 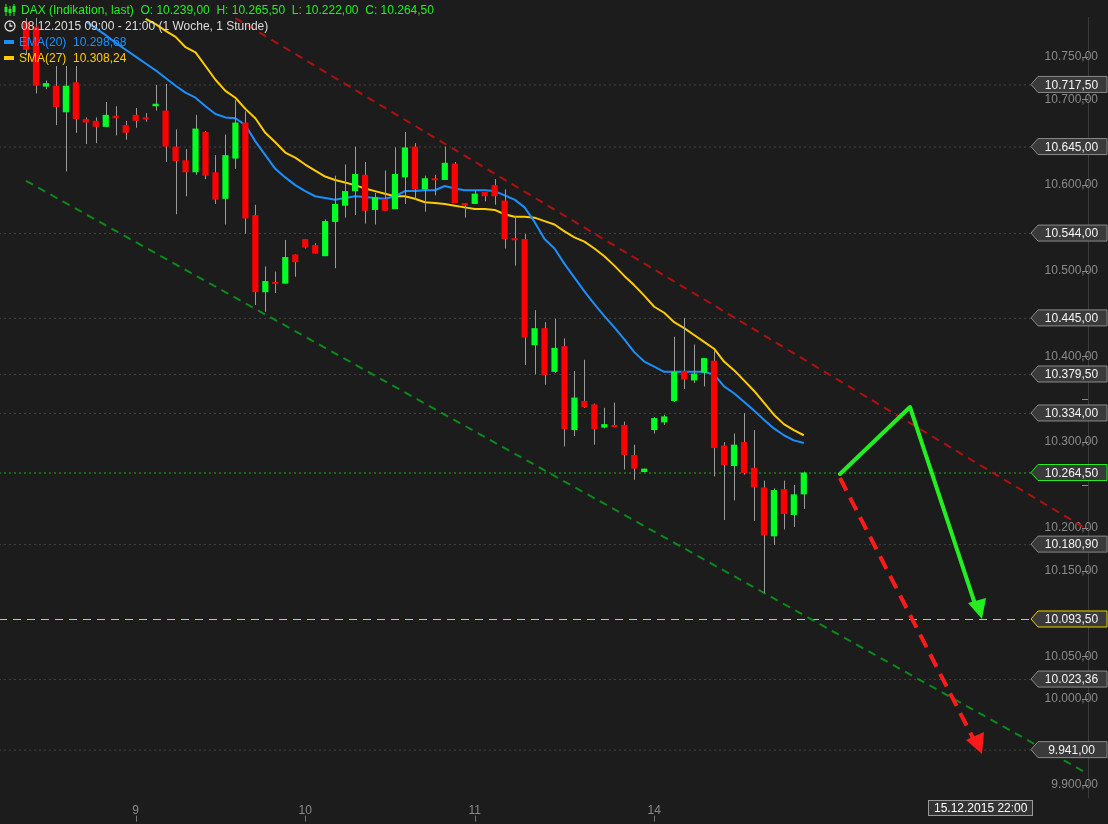 I want to click on ref-line-label: 10.093,50, so click(x=1071, y=619).